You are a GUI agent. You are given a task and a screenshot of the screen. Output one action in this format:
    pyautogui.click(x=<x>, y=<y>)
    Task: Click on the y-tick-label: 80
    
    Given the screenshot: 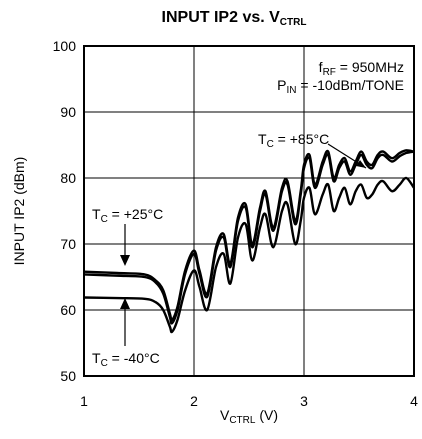 What is the action you would take?
    pyautogui.click(x=68, y=178)
    